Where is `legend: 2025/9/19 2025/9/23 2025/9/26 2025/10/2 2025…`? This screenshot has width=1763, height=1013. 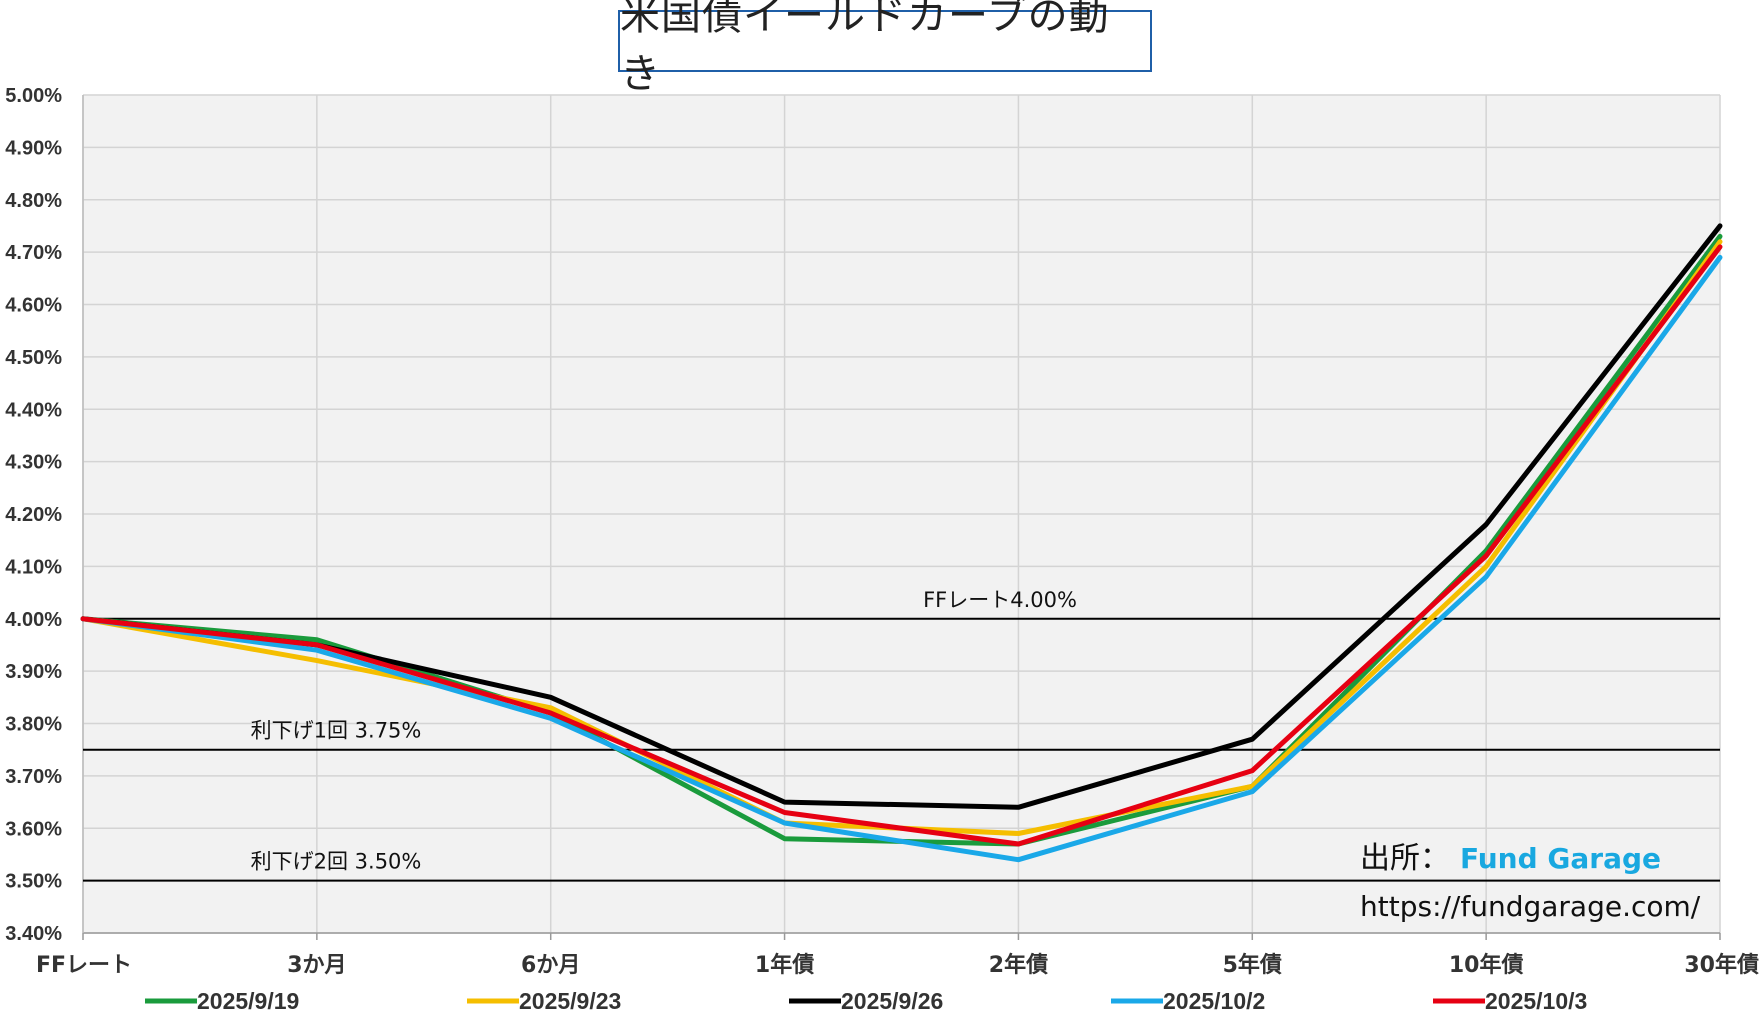
legend: 2025/9/19 2025/9/23 2025/9/26 2025/10/2 2025… is located at coordinates (866, 1000).